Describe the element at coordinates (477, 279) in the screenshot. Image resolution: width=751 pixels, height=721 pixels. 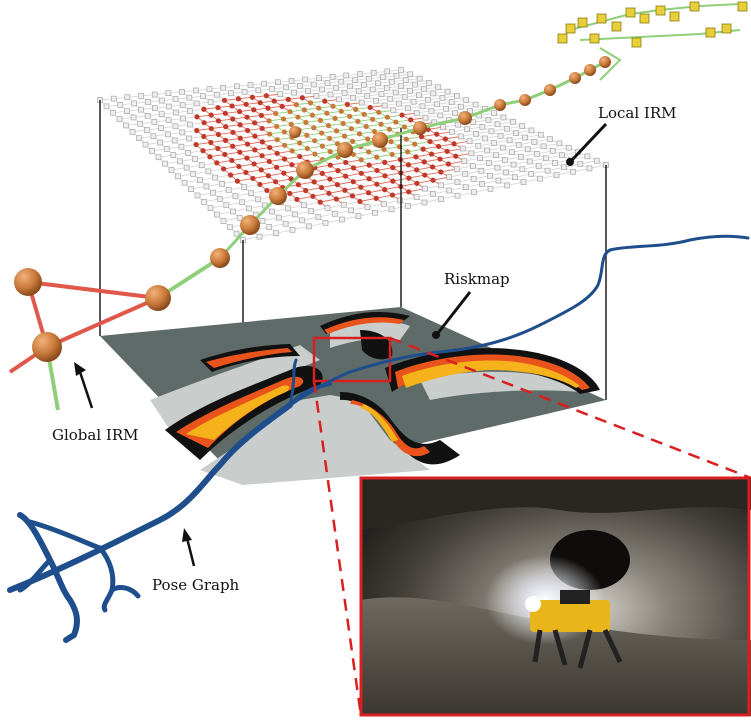
I see `riskmap-label: Riskmap` at that location.